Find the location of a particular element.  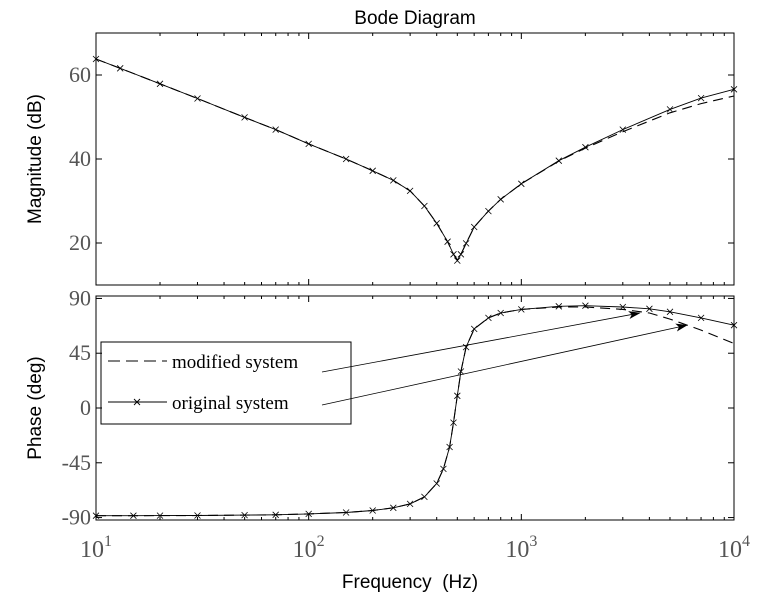

legend-label-modified: modified system is located at coordinates (235, 362).